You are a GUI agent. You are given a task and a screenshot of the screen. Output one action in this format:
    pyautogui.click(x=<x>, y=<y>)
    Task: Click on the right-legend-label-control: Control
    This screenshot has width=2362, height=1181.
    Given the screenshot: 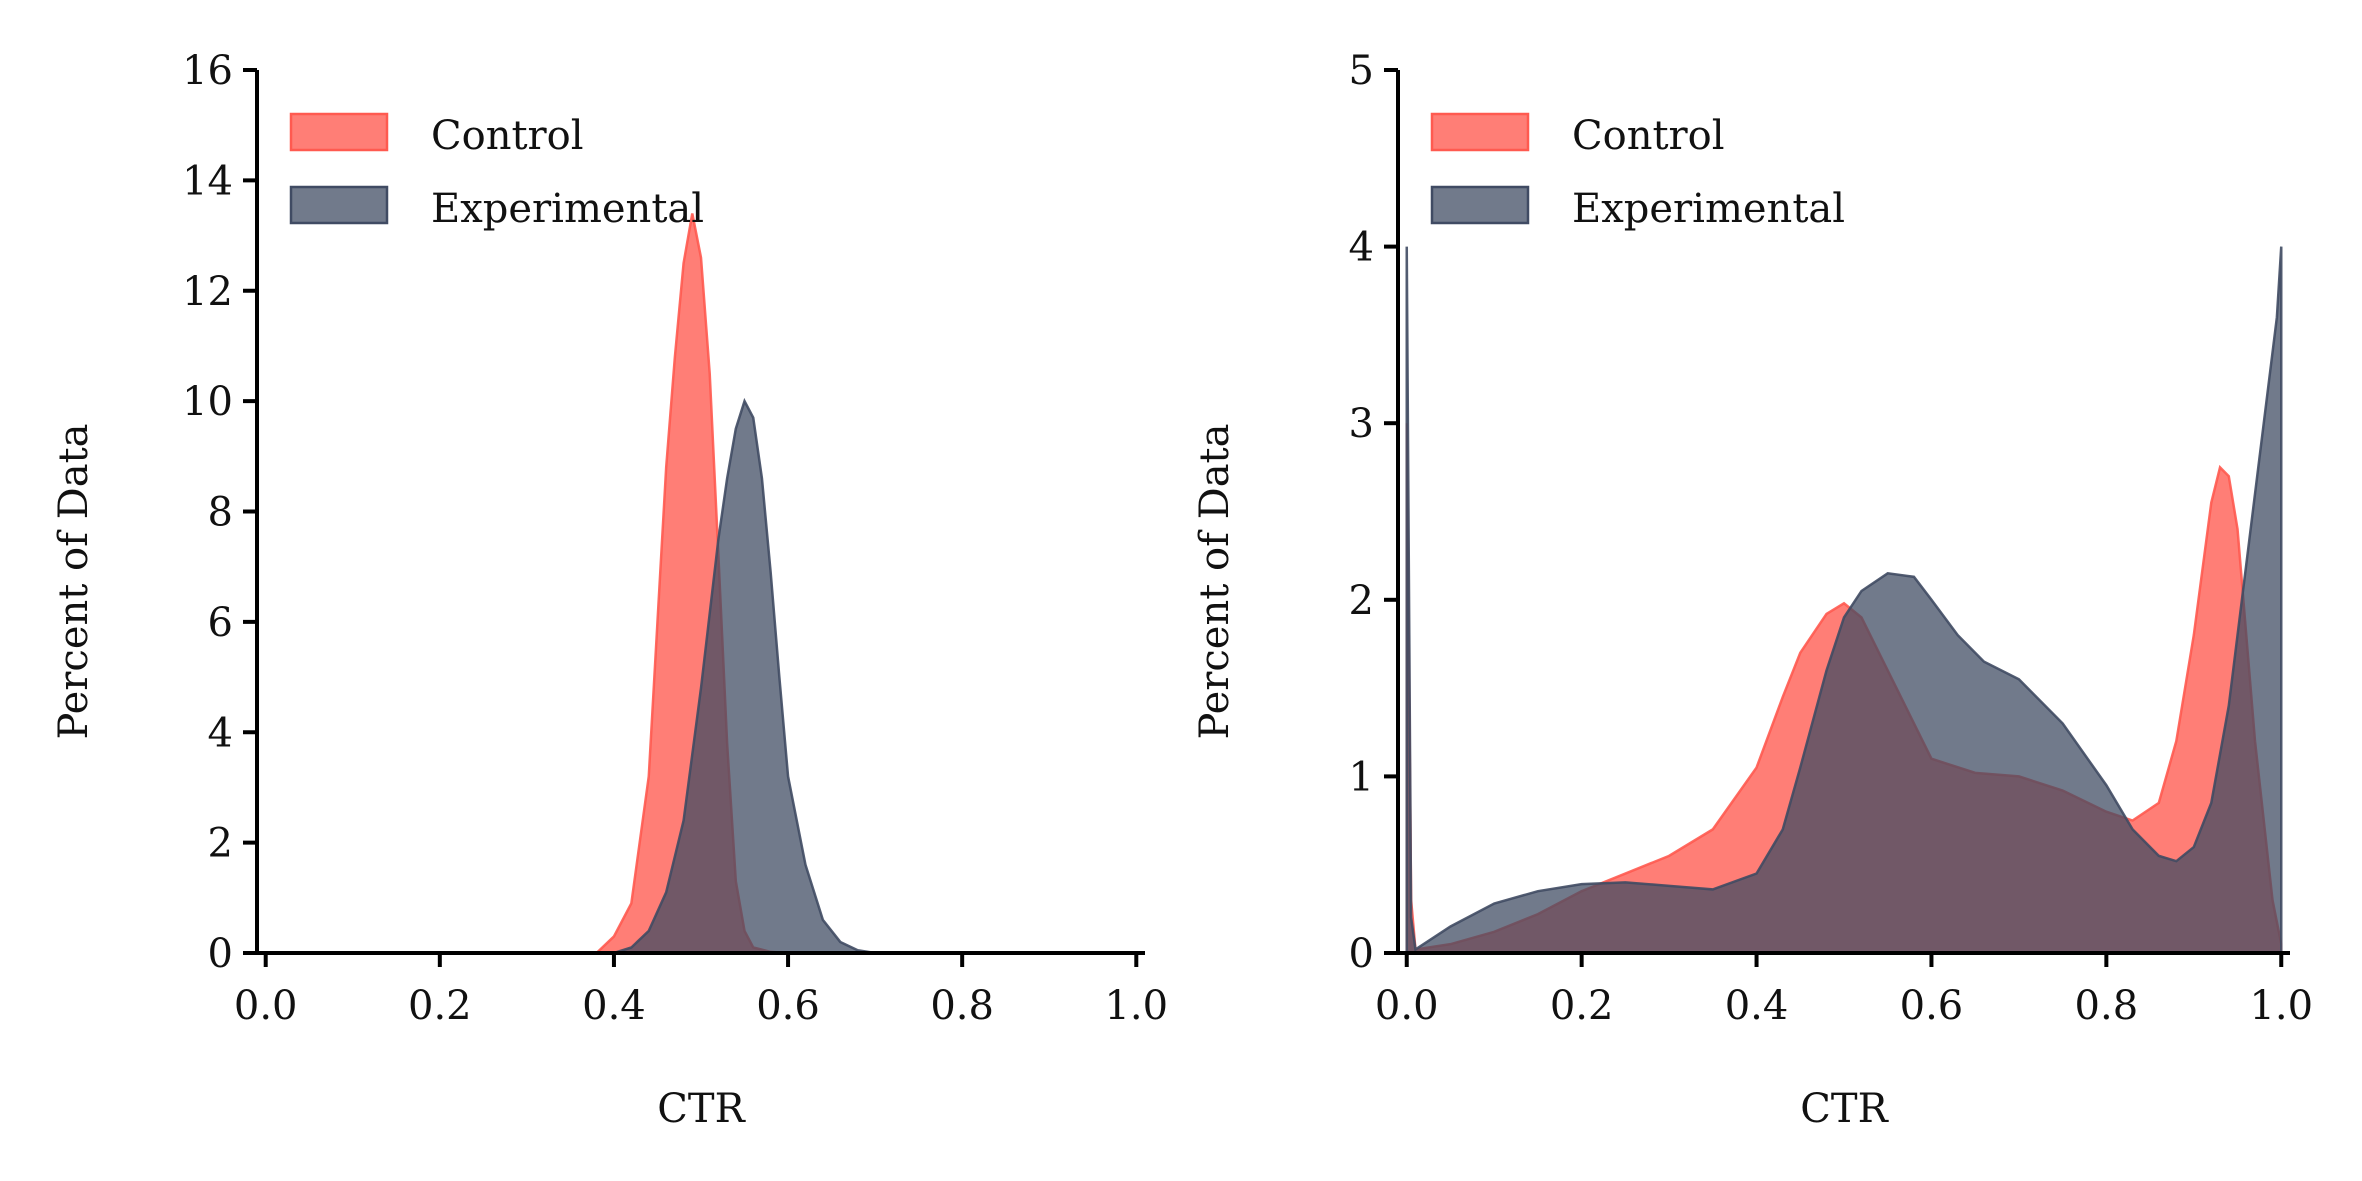 What is the action you would take?
    pyautogui.click(x=1648, y=136)
    